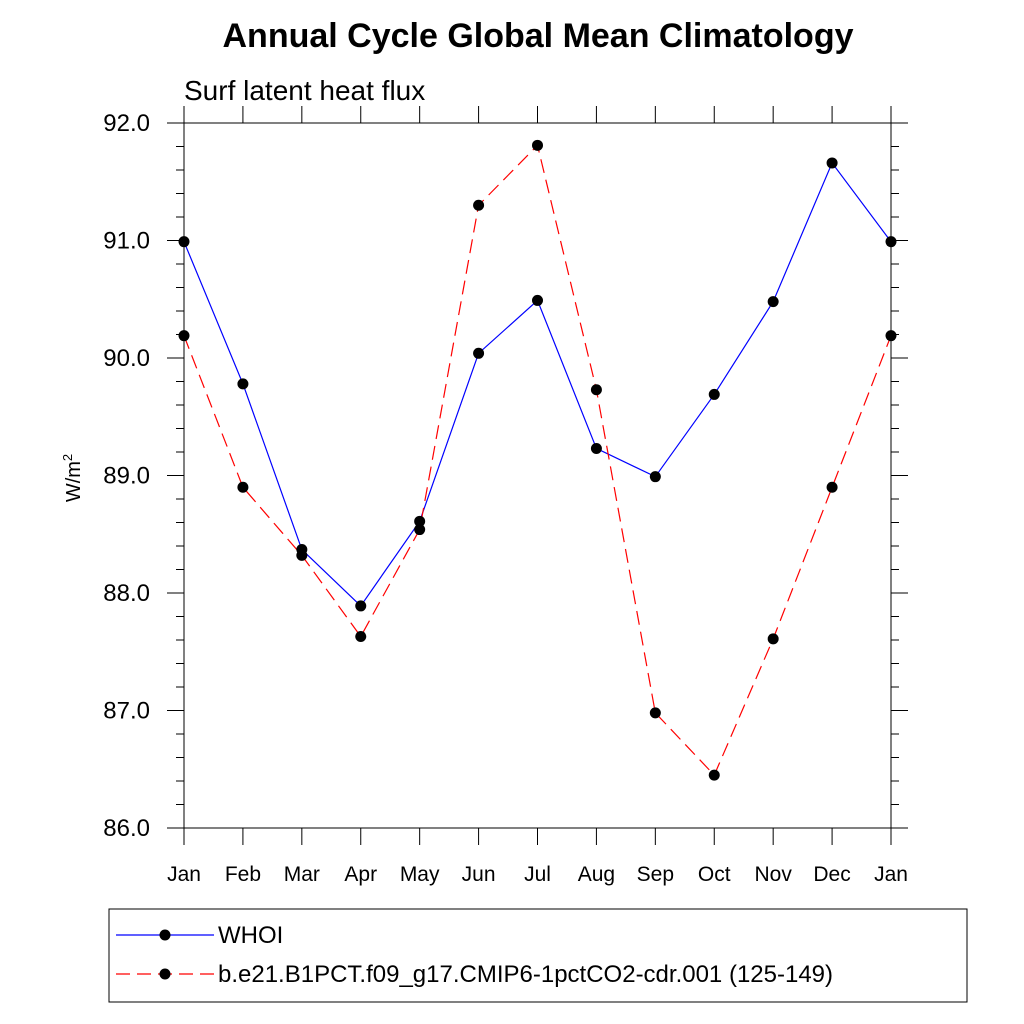 This screenshot has width=1024, height=1024. What do you see at coordinates (773, 874) in the screenshot?
I see `x-tick-label: Nov` at bounding box center [773, 874].